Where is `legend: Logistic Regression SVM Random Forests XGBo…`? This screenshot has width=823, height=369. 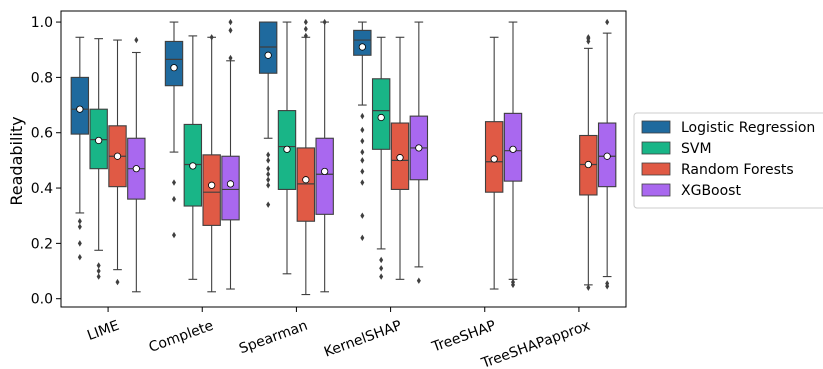
legend: Logistic Regression SVM Random Forests XGBo… is located at coordinates (728, 160).